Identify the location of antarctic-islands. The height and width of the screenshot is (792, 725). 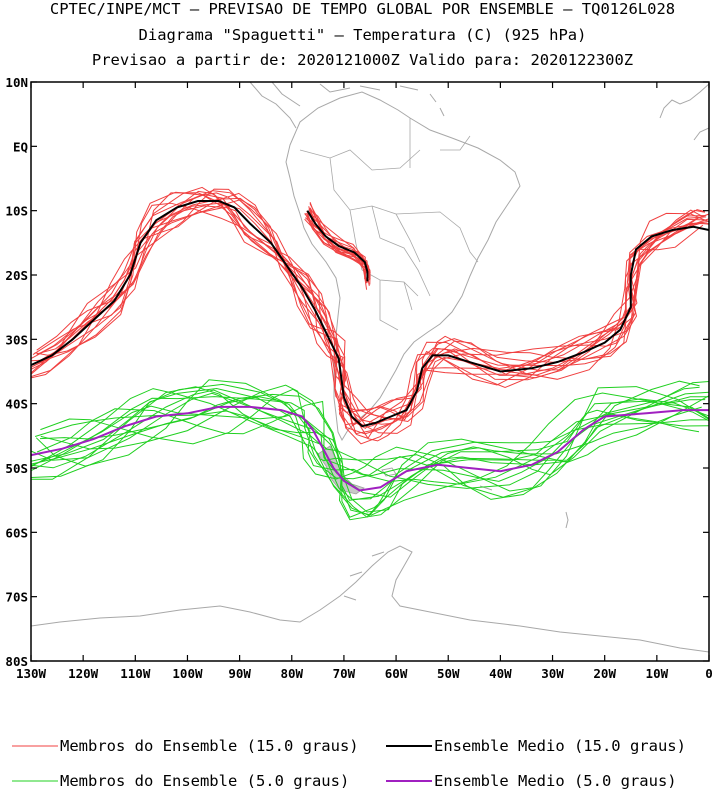
(364, 576).